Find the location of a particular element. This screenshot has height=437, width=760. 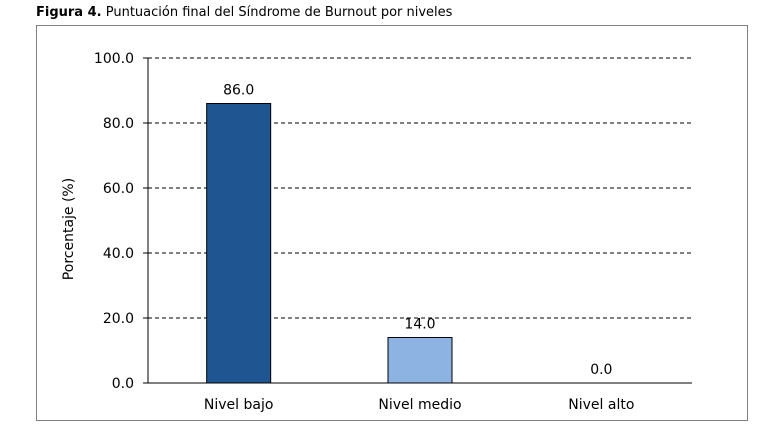

x-category-label: Nivel bajo is located at coordinates (239, 405).